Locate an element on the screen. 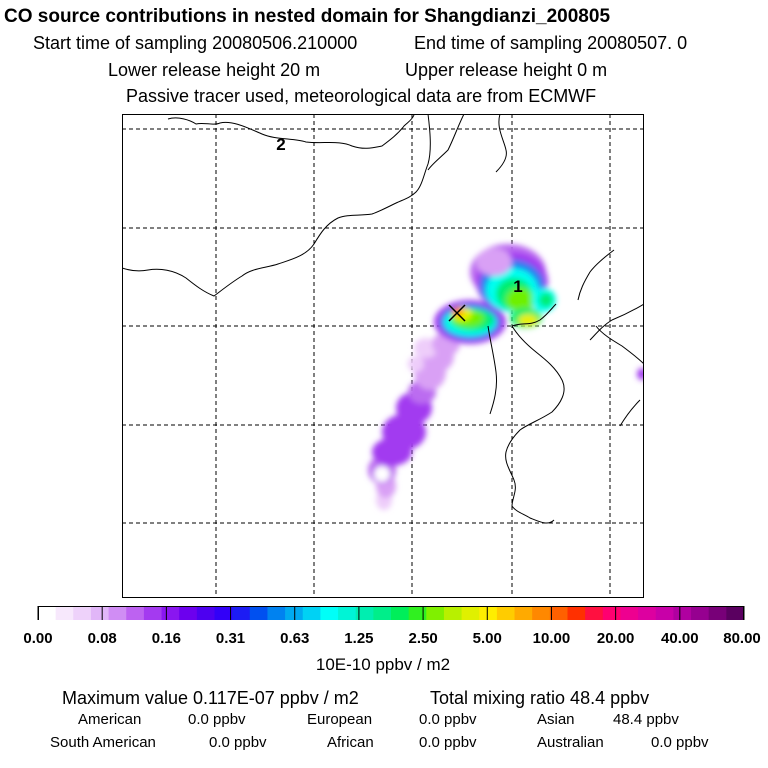 The height and width of the screenshot is (768, 768). region-value-african: 0.0 ppbv is located at coordinates (448, 742).